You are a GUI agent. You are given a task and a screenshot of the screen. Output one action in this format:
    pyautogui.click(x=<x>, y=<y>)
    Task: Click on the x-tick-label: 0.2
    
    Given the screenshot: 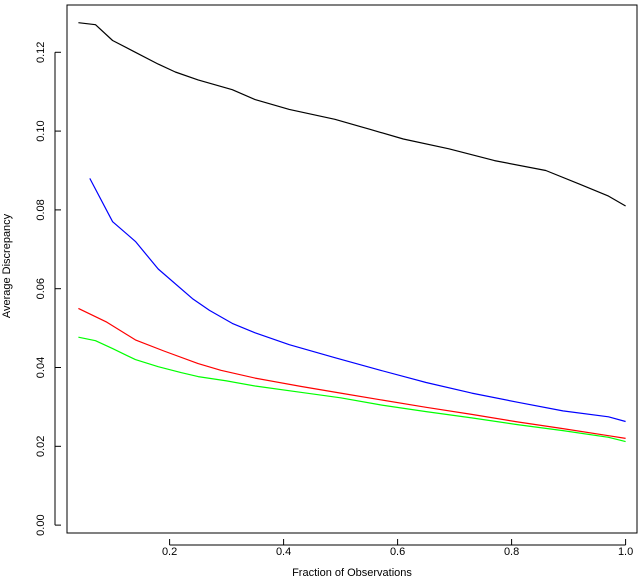 What is the action you would take?
    pyautogui.click(x=169, y=552)
    